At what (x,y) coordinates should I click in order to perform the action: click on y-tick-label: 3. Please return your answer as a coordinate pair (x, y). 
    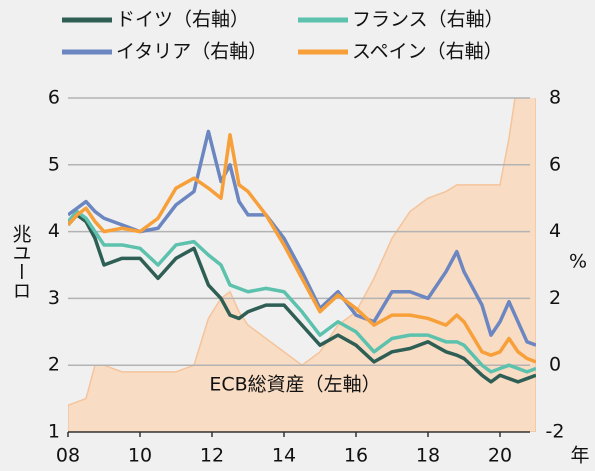
    Looking at the image, I should click on (54, 298).